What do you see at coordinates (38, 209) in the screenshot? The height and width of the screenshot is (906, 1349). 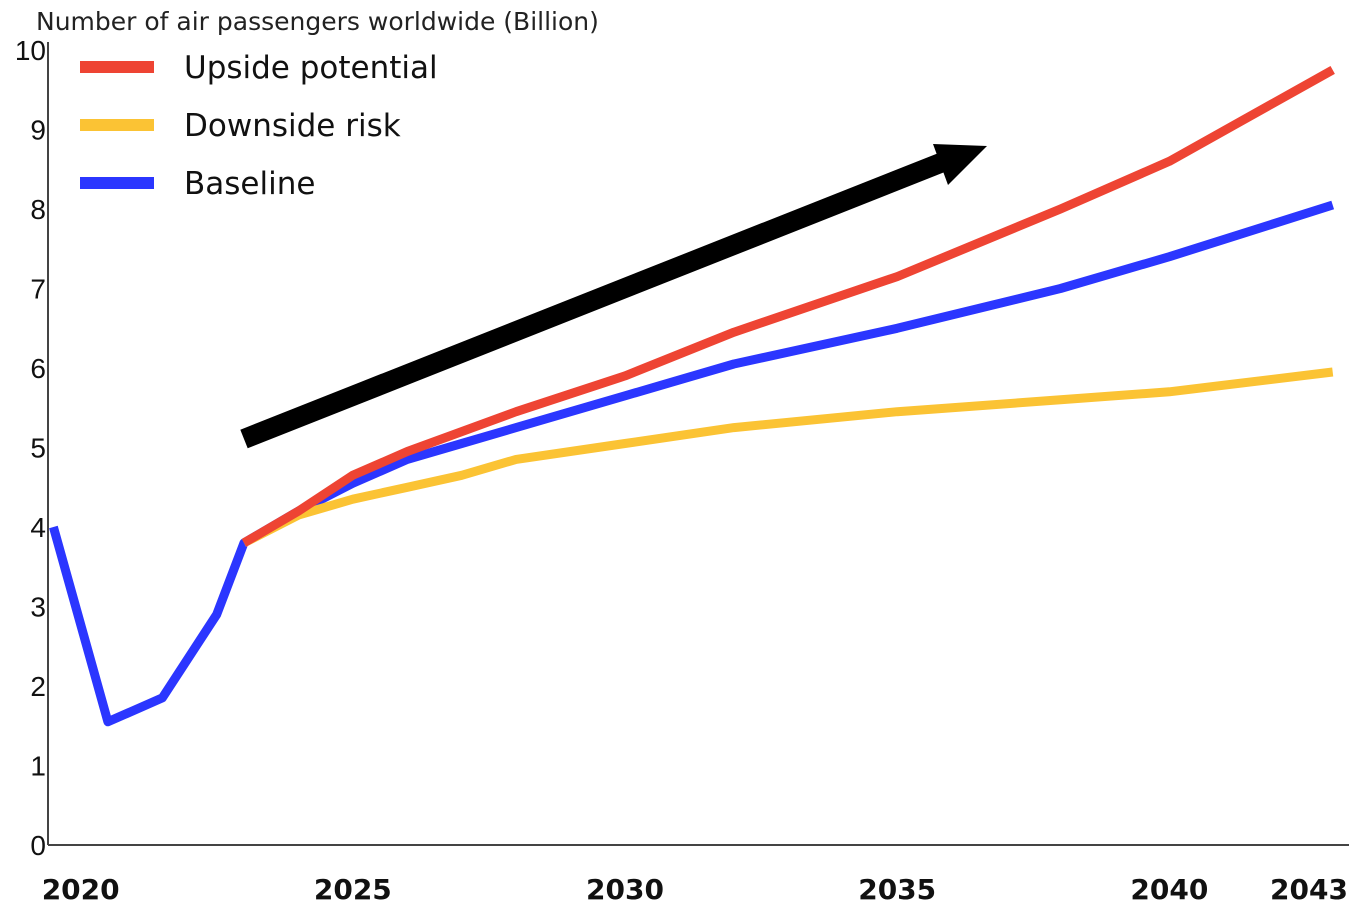 I see `y-tick-label: 8` at bounding box center [38, 209].